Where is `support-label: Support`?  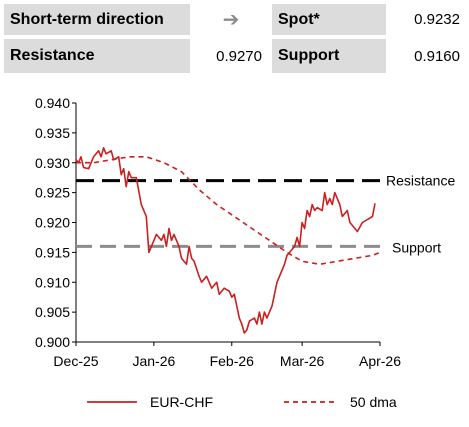 support-label: Support is located at coordinates (329, 56).